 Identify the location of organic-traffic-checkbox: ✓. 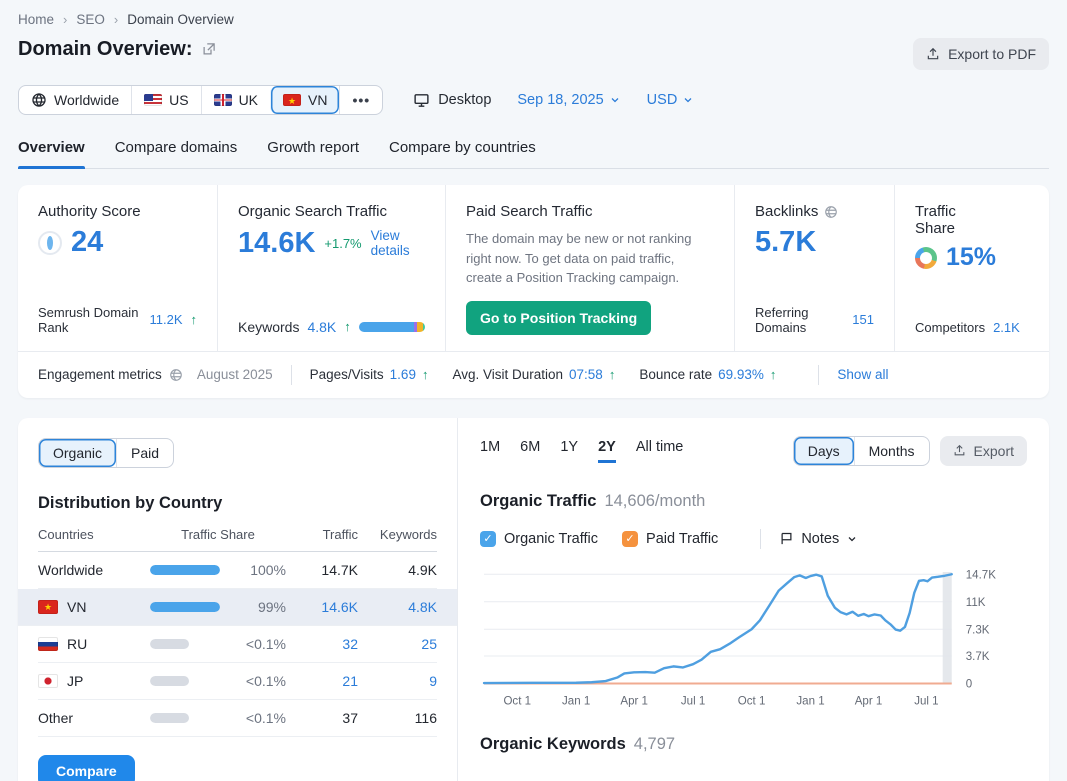
(488, 538).